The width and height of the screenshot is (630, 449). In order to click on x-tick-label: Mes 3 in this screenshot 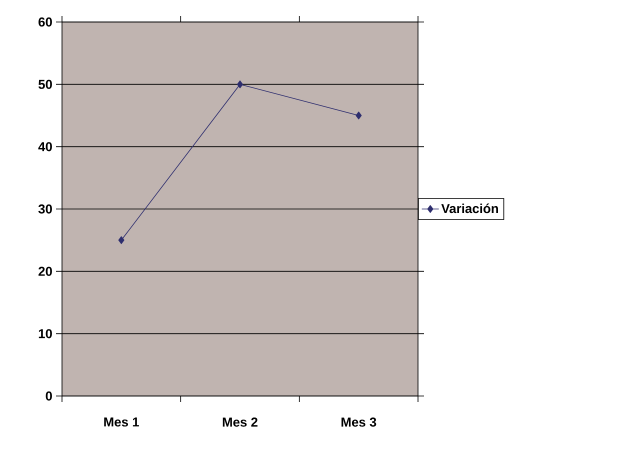, I will do `click(359, 422)`.